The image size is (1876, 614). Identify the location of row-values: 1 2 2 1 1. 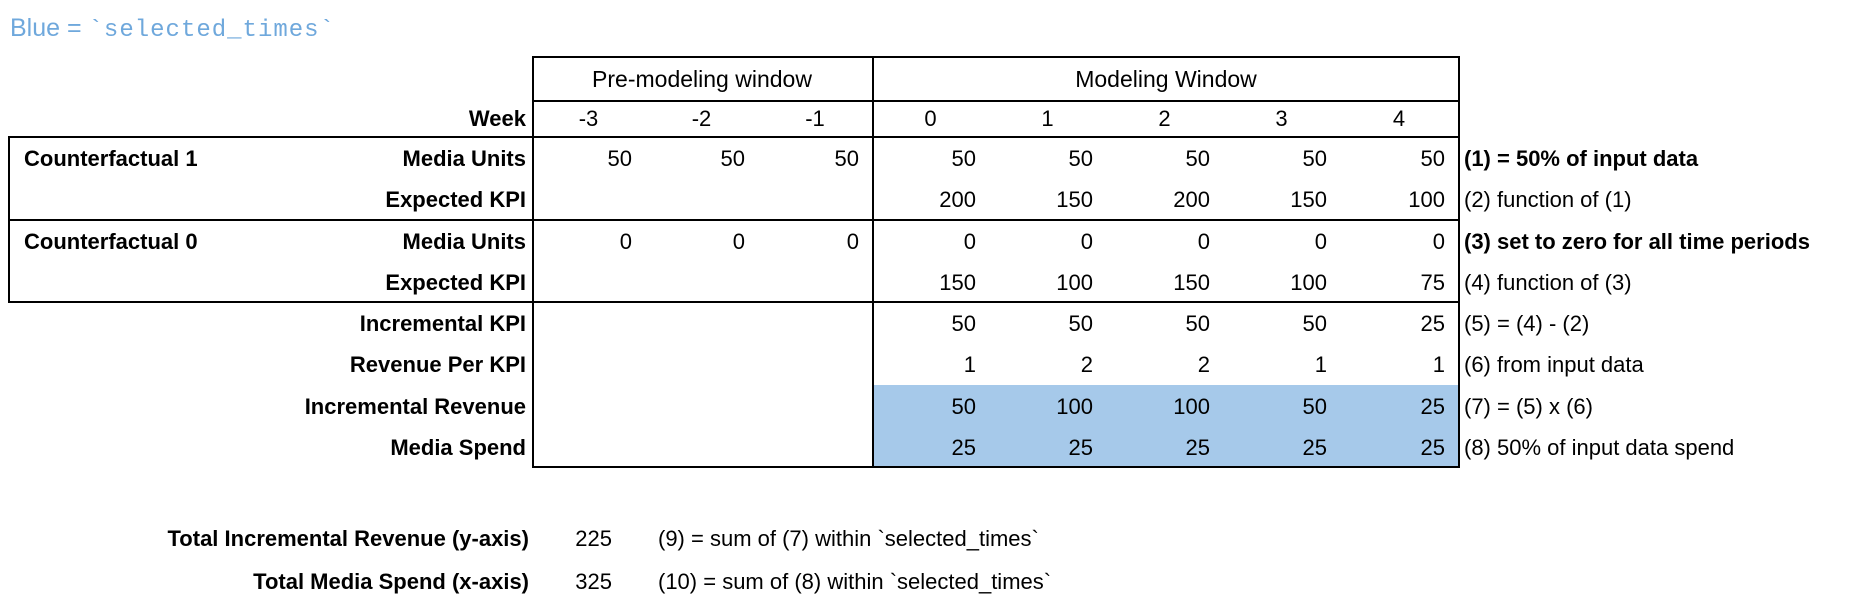
(995, 364).